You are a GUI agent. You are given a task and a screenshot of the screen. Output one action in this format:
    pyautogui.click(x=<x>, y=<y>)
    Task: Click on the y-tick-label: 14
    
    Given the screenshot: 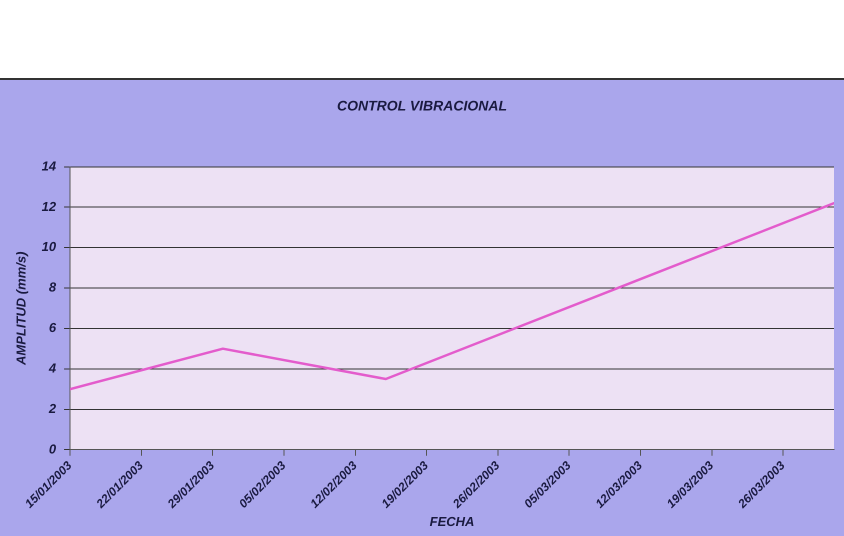 What is the action you would take?
    pyautogui.click(x=49, y=166)
    